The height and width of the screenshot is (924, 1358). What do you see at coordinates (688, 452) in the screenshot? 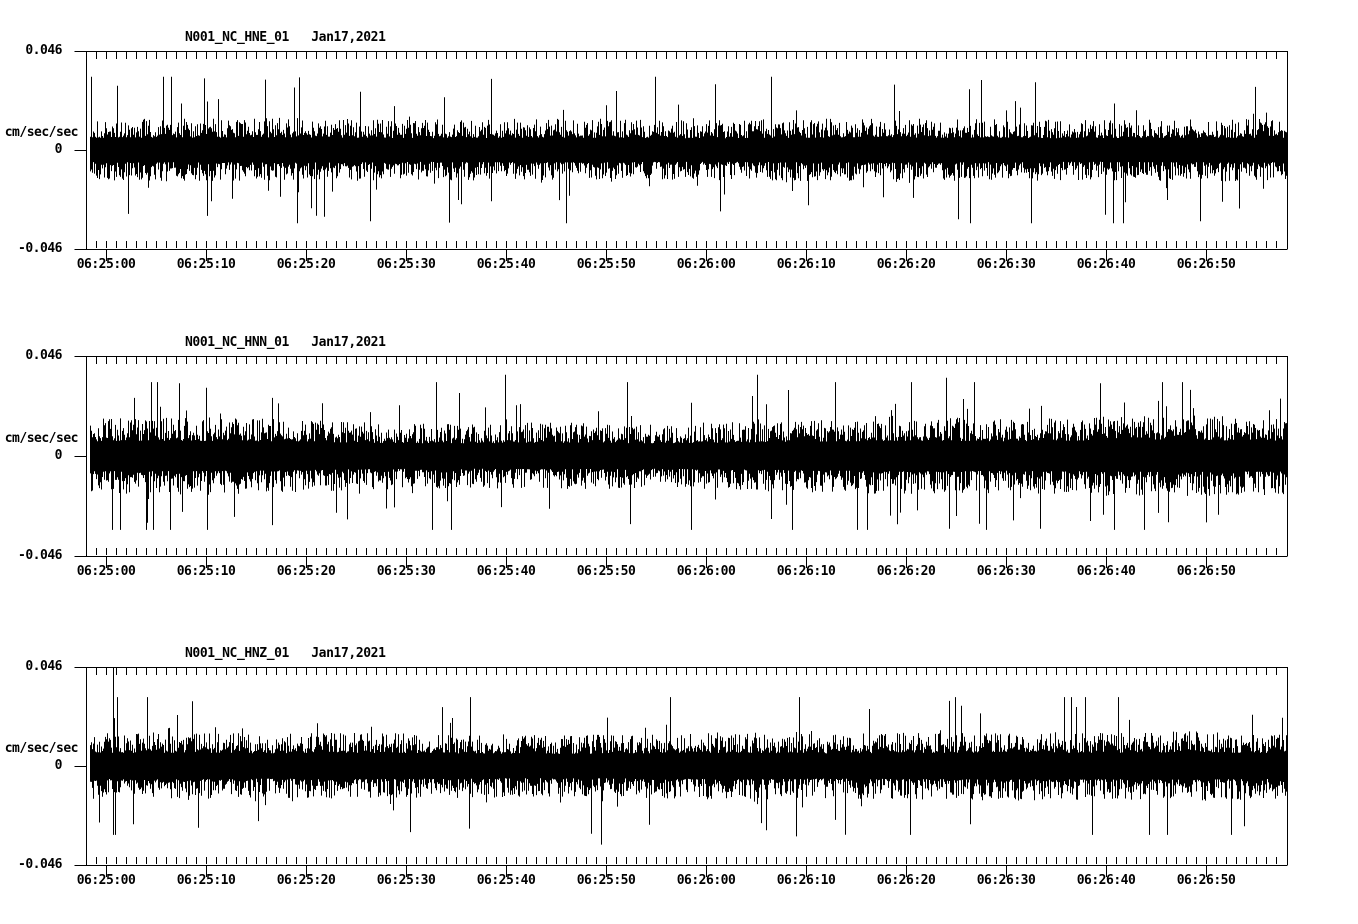
I see `waveform-trace-N001.NC.HNN.01` at bounding box center [688, 452].